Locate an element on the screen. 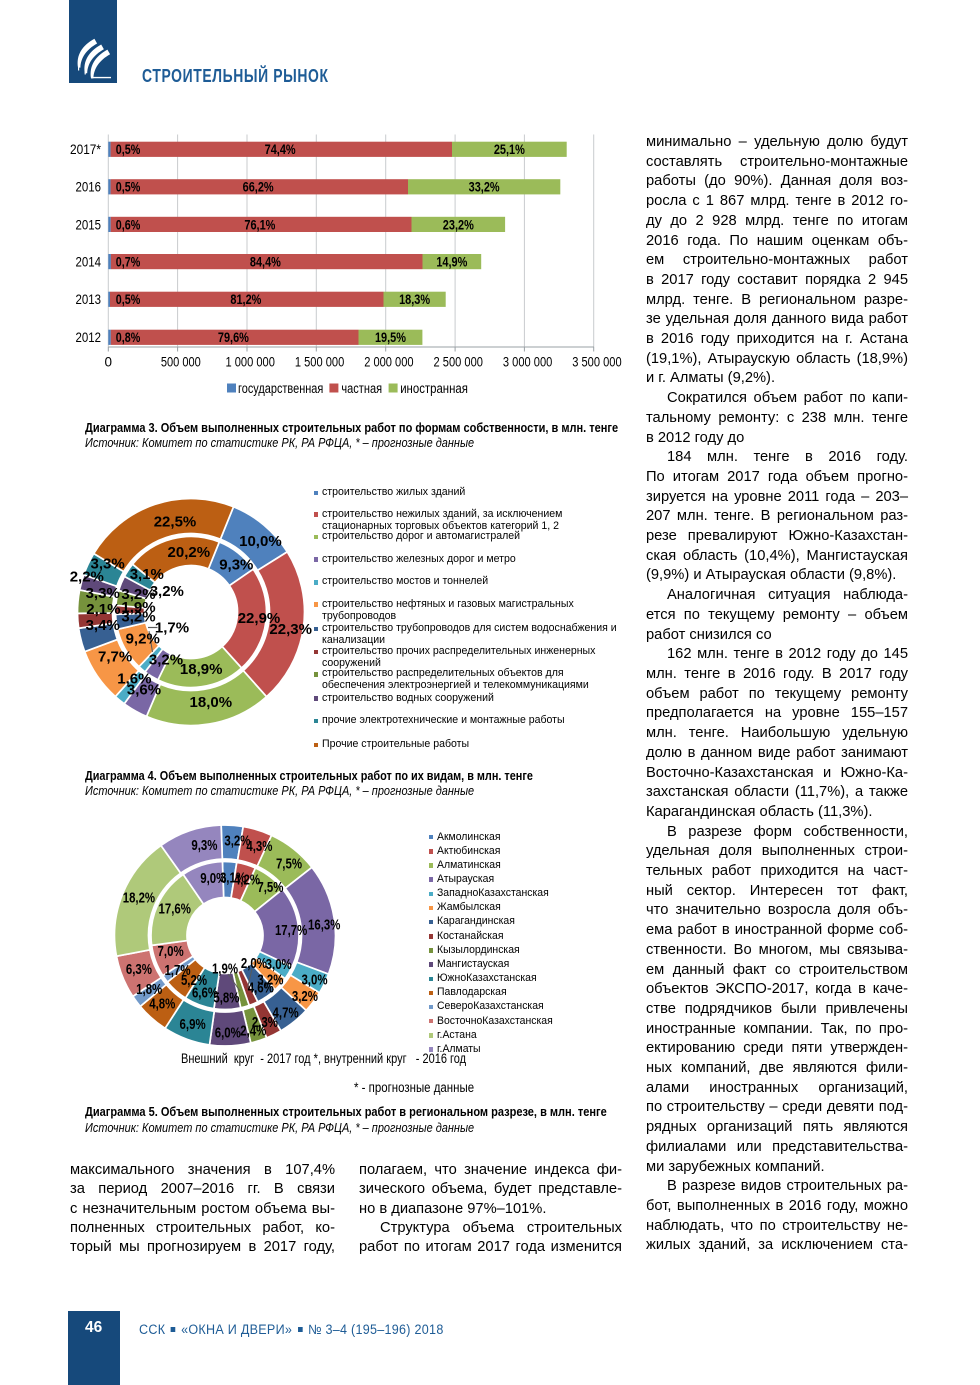 This screenshot has height=1385, width=980. svg-text: 2017* is located at coordinates (85, 149).